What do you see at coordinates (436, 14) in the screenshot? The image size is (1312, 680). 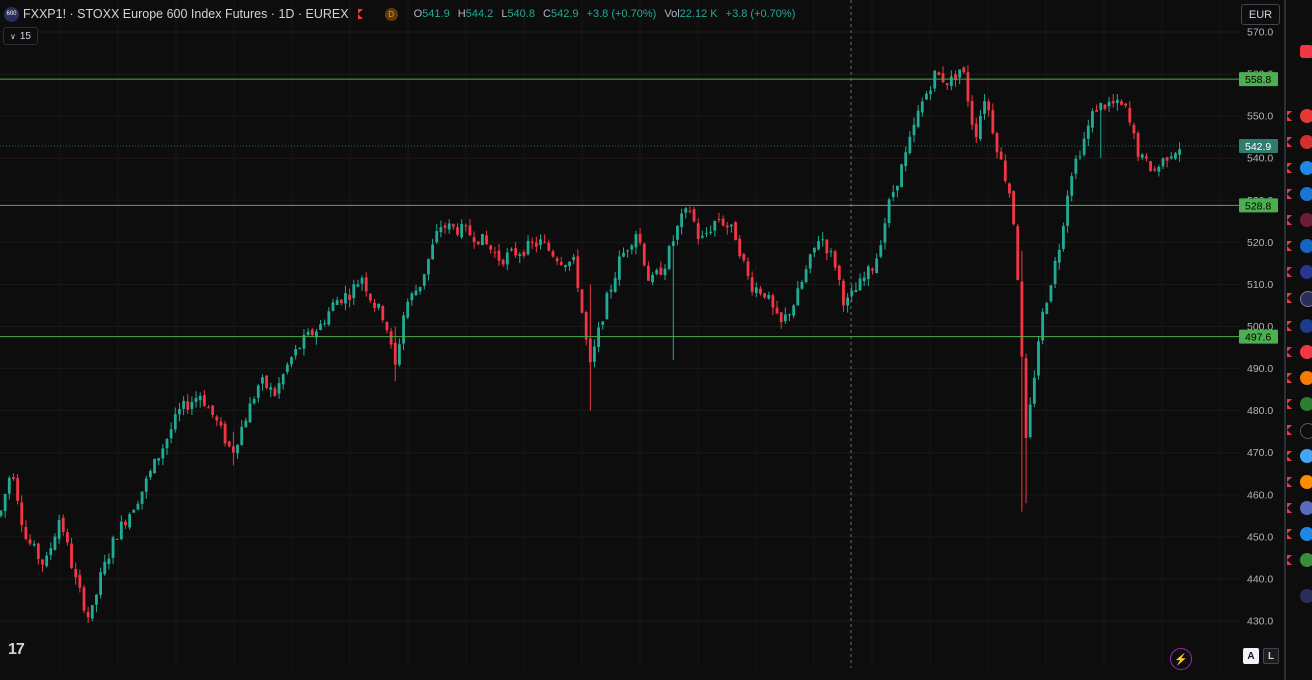 I see `open-value: 541.9` at bounding box center [436, 14].